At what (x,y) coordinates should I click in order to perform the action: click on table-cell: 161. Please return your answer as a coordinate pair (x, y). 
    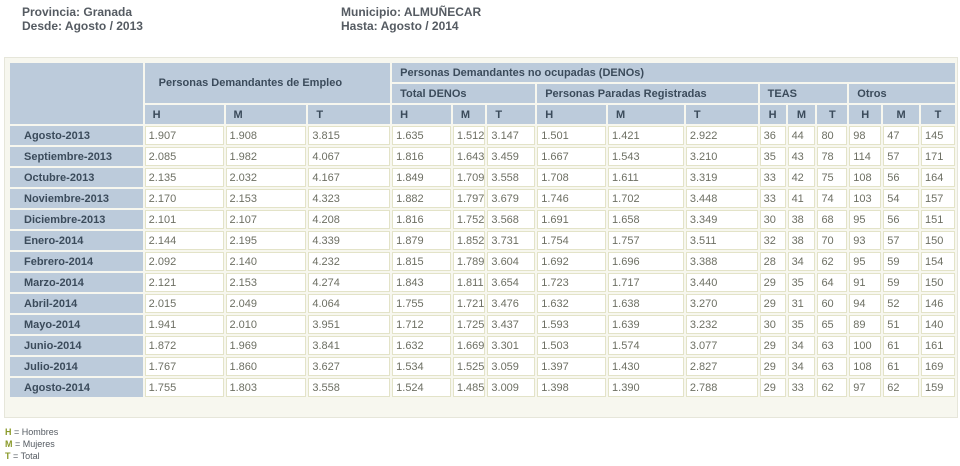
    Looking at the image, I should click on (938, 345).